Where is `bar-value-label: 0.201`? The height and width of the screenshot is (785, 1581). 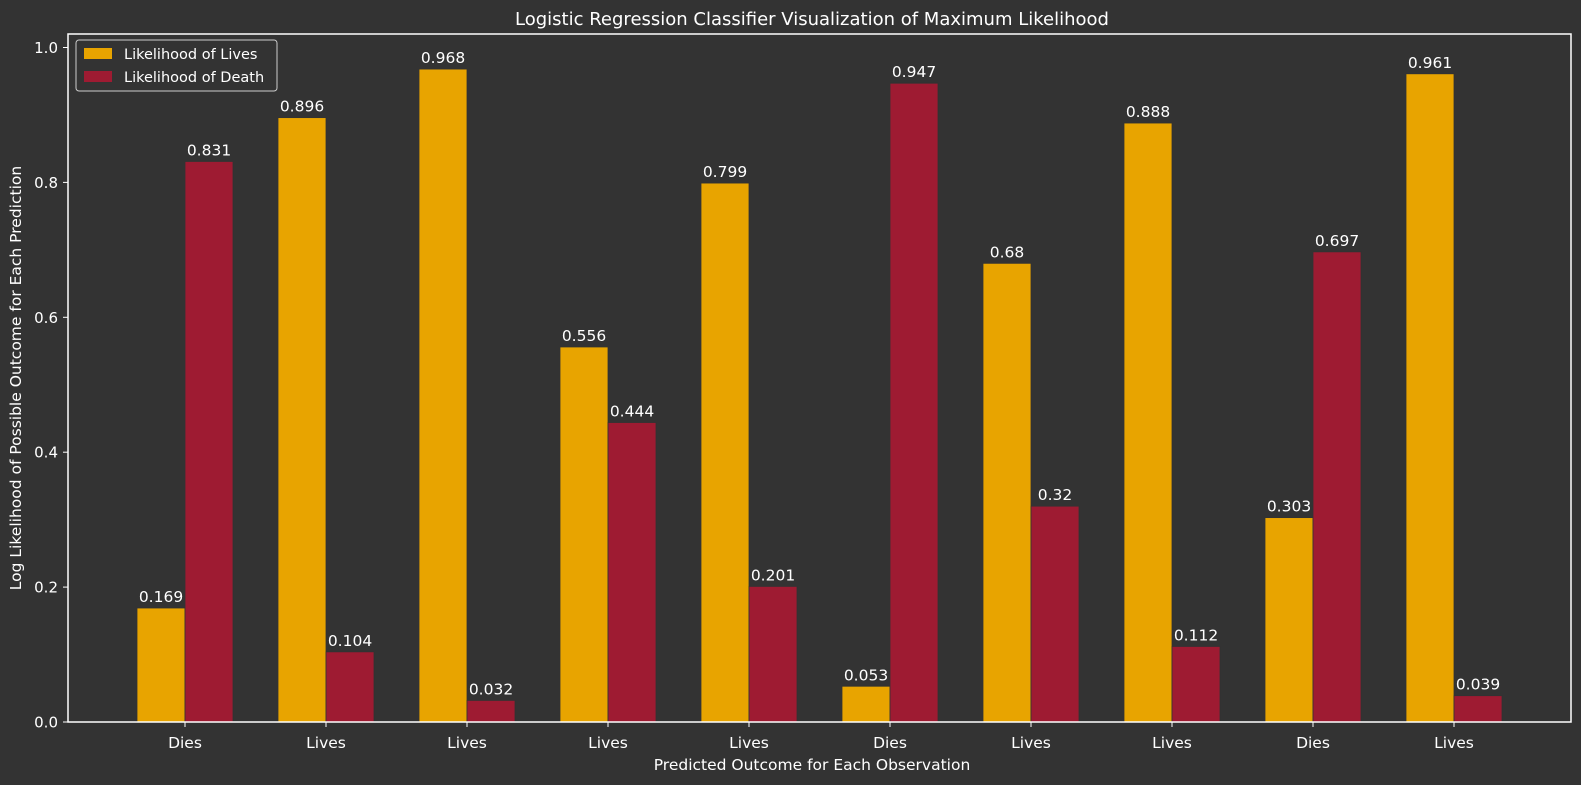
bar-value-label: 0.201 is located at coordinates (773, 575).